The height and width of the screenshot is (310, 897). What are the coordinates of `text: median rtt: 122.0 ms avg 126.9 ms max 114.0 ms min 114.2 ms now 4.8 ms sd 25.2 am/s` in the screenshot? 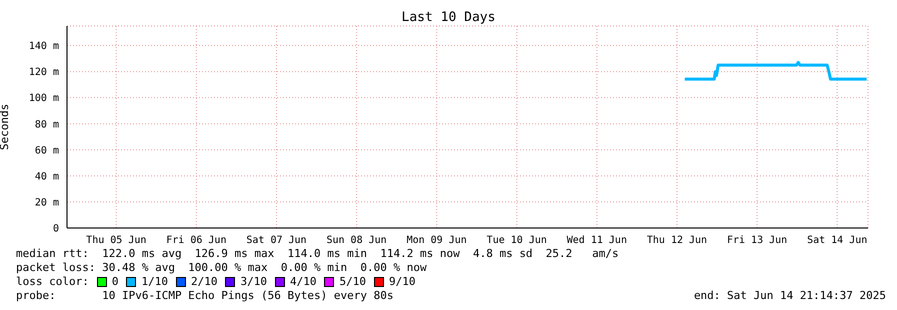 It's located at (318, 254).